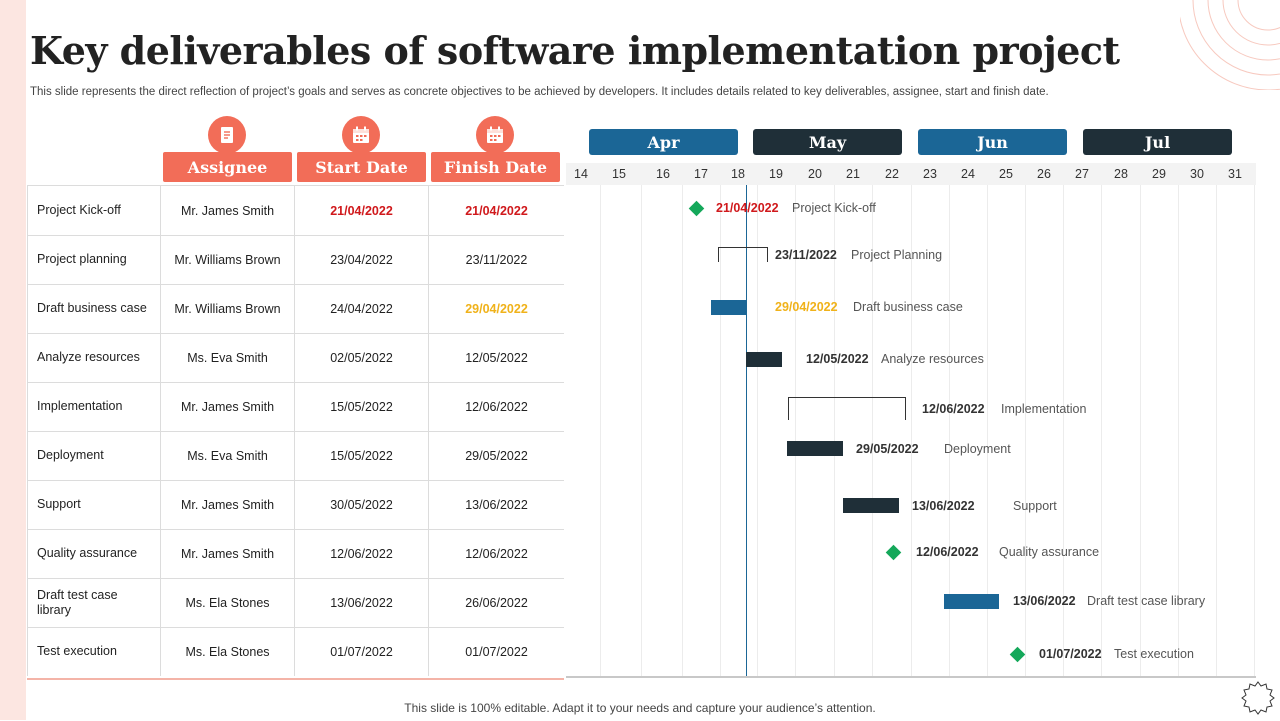 This screenshot has width=1280, height=721. What do you see at coordinates (1121, 174) in the screenshot?
I see `day-label: 28` at bounding box center [1121, 174].